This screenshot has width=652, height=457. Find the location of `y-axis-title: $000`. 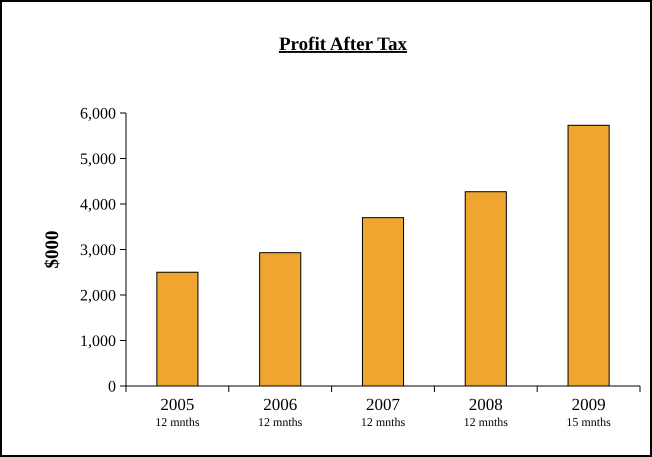

y-axis-title: $000 is located at coordinates (52, 249).